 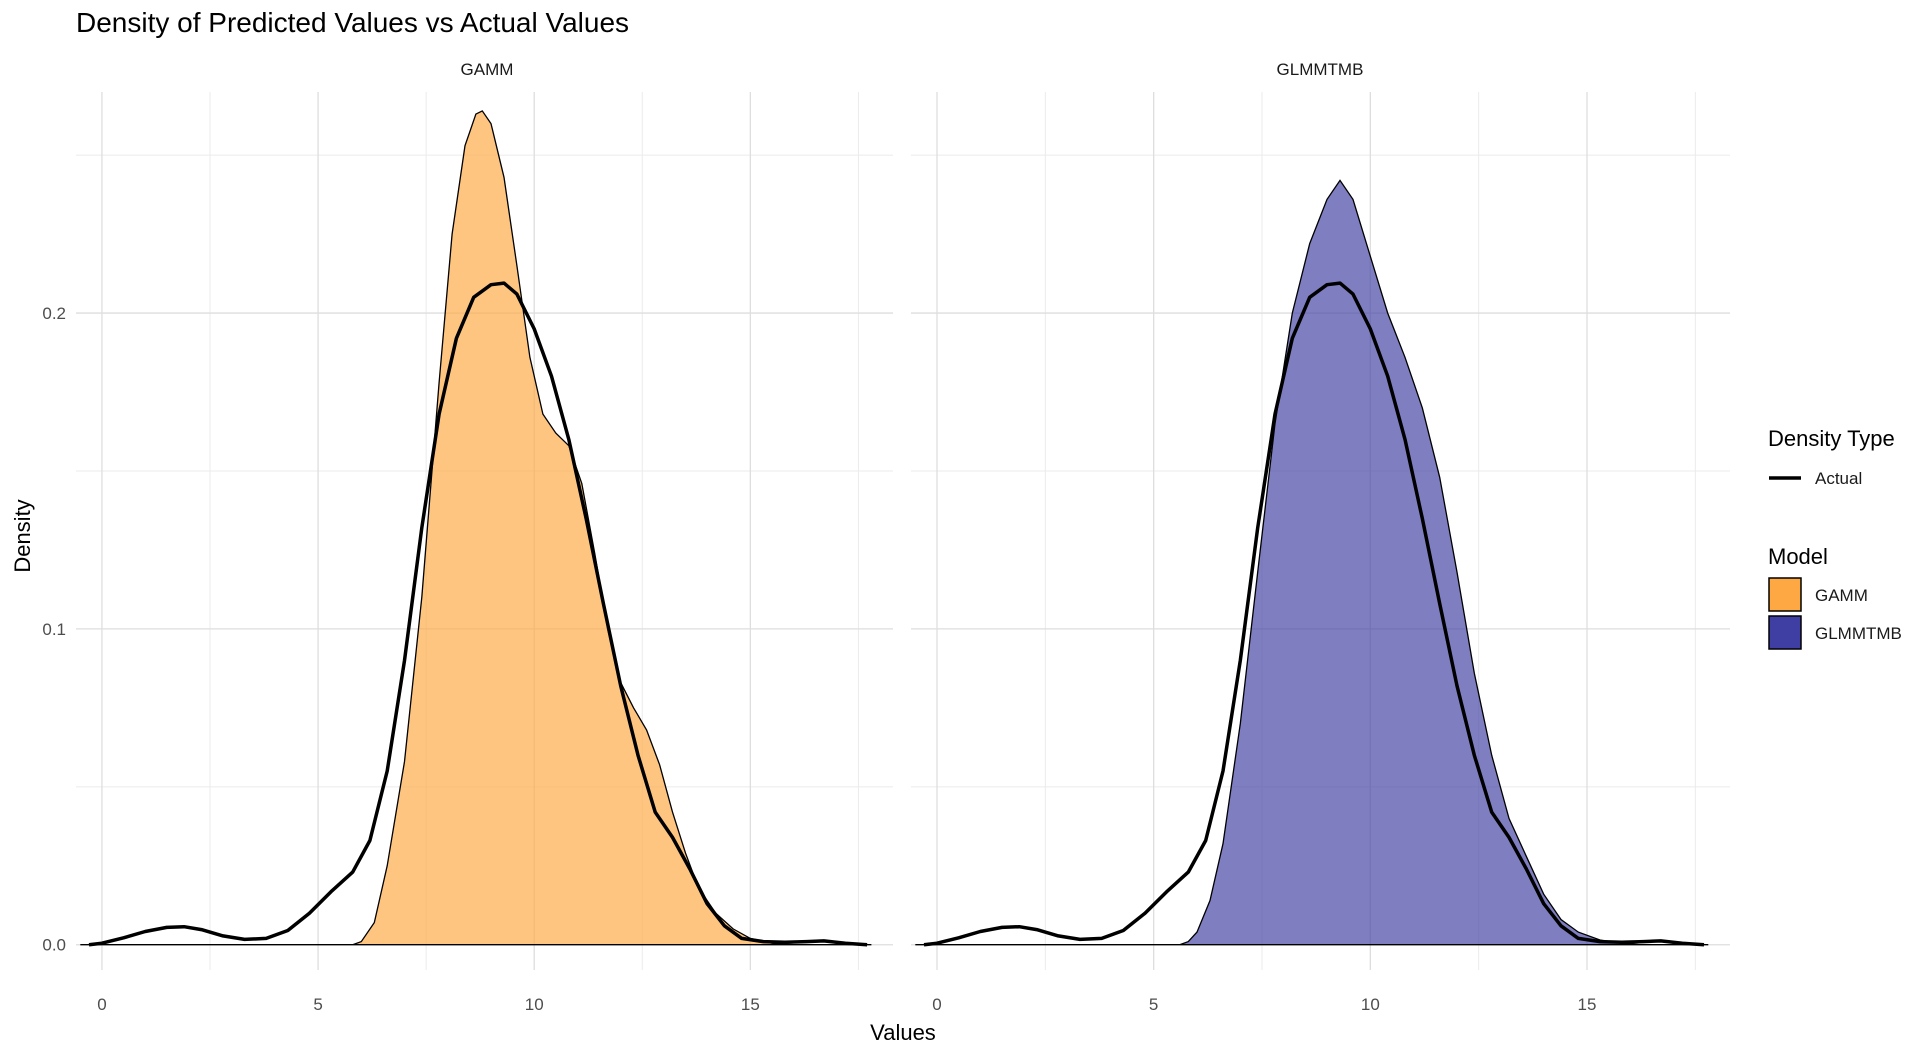 What do you see at coordinates (428, 1004) in the screenshot?
I see `panel-gamm-x-ticks: 0 5 10 15` at bounding box center [428, 1004].